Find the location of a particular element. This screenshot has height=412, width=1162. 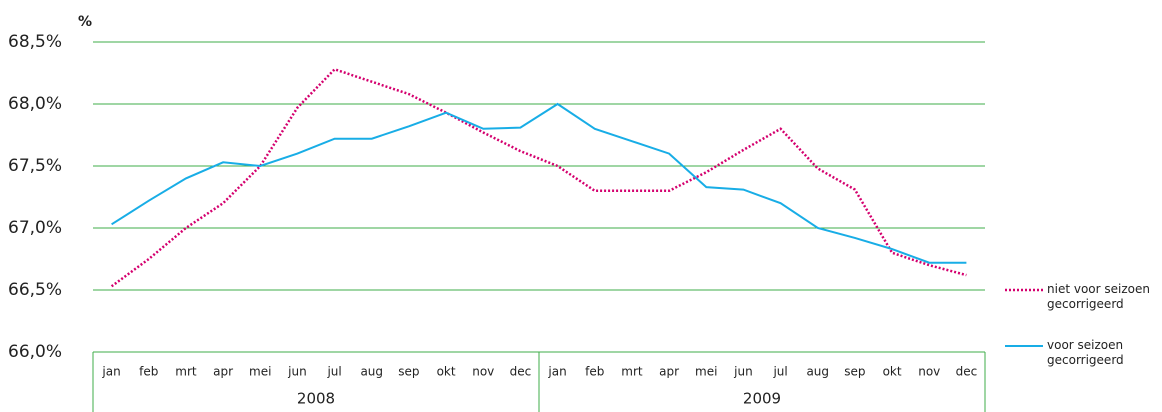

y-tick-label: 68,0% is located at coordinates (35, 104).